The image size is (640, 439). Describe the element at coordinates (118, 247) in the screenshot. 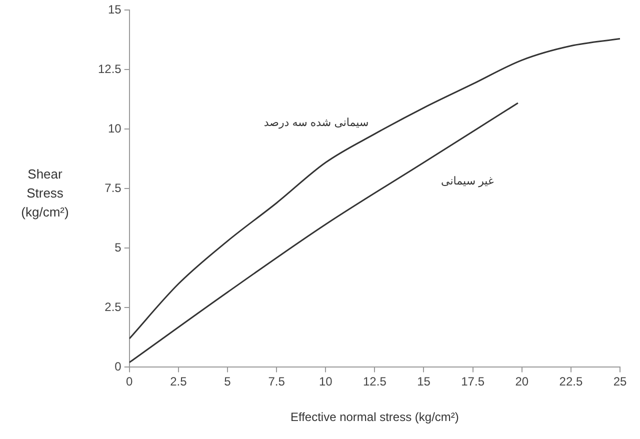

I see `y-tick-label: 5` at that location.